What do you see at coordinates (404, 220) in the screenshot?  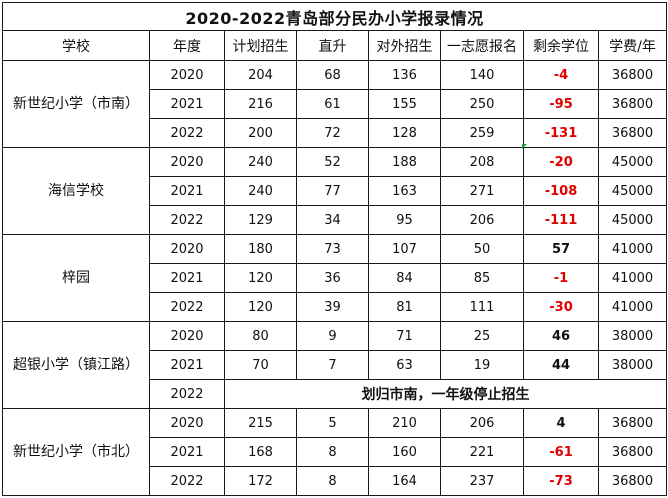 I see `external-cell: 95` at bounding box center [404, 220].